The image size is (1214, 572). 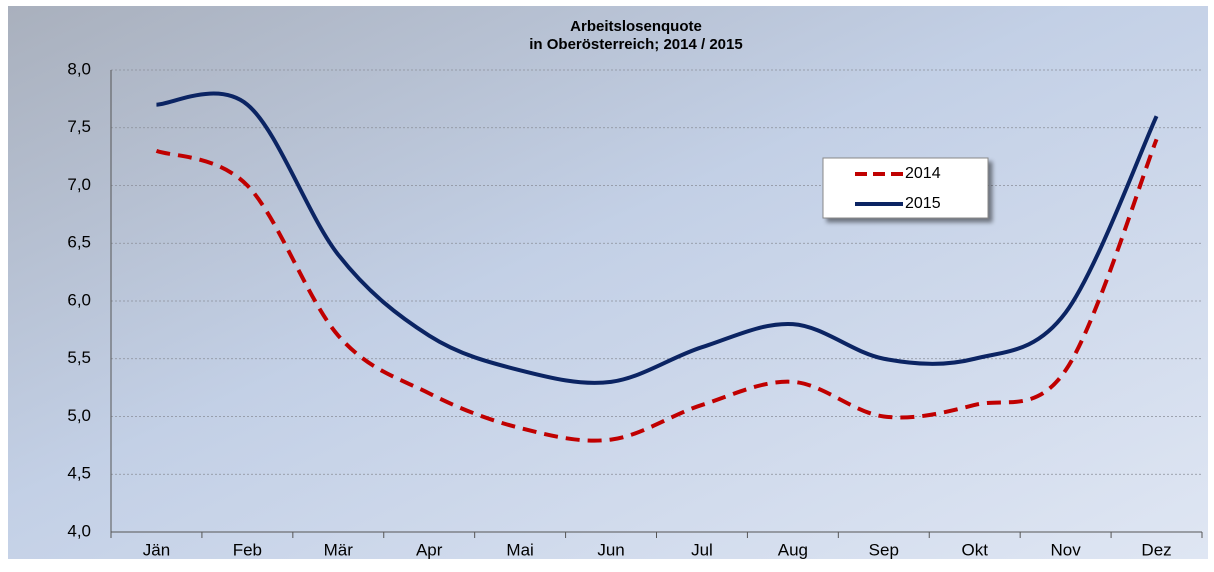 What do you see at coordinates (974, 549) in the screenshot?
I see `x-tick-label: Okt` at bounding box center [974, 549].